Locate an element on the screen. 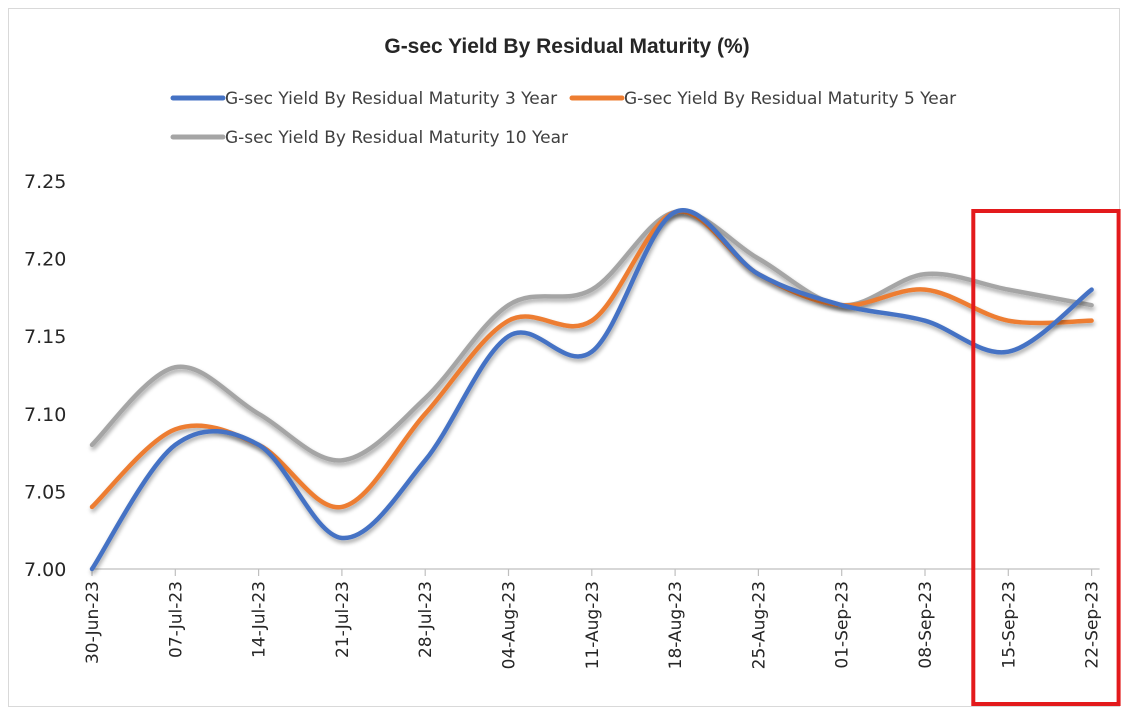 The height and width of the screenshot is (717, 1136). x-tick-label: 04-Aug-23 is located at coordinates (510, 625).